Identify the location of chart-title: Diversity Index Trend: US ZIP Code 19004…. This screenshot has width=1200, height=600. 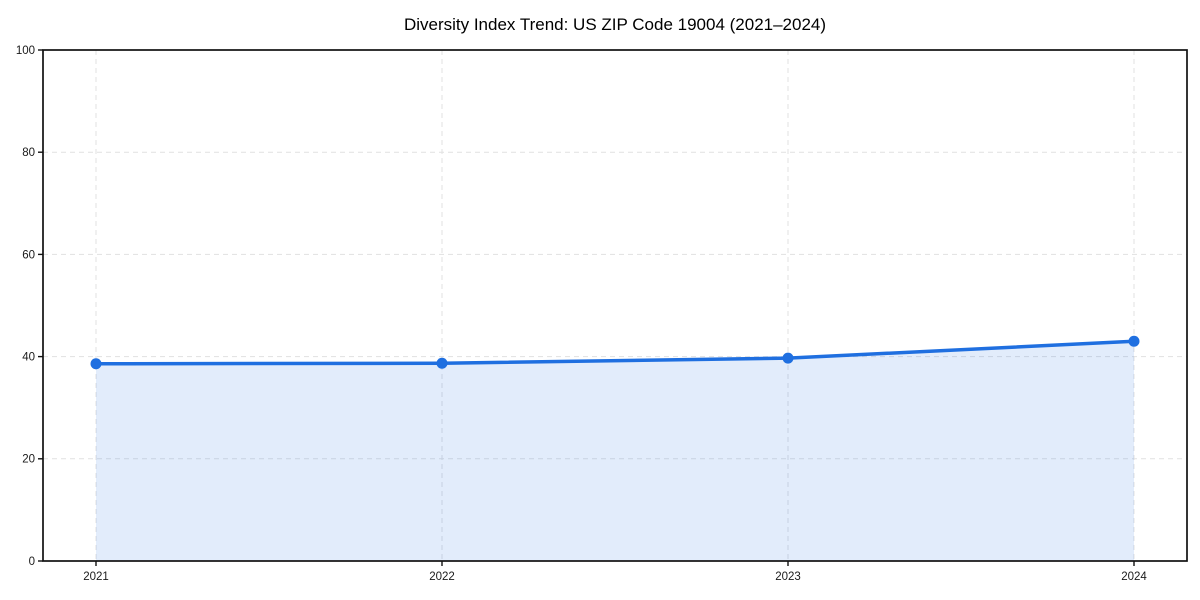
(615, 24).